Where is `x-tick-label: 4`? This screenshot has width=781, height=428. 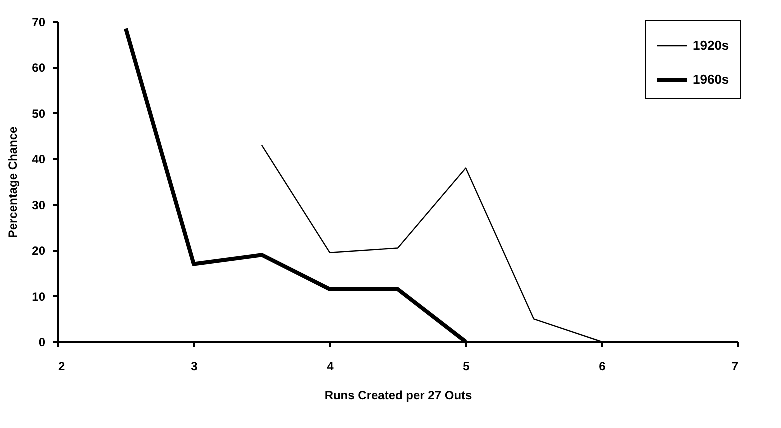
x-tick-label: 4 is located at coordinates (330, 367).